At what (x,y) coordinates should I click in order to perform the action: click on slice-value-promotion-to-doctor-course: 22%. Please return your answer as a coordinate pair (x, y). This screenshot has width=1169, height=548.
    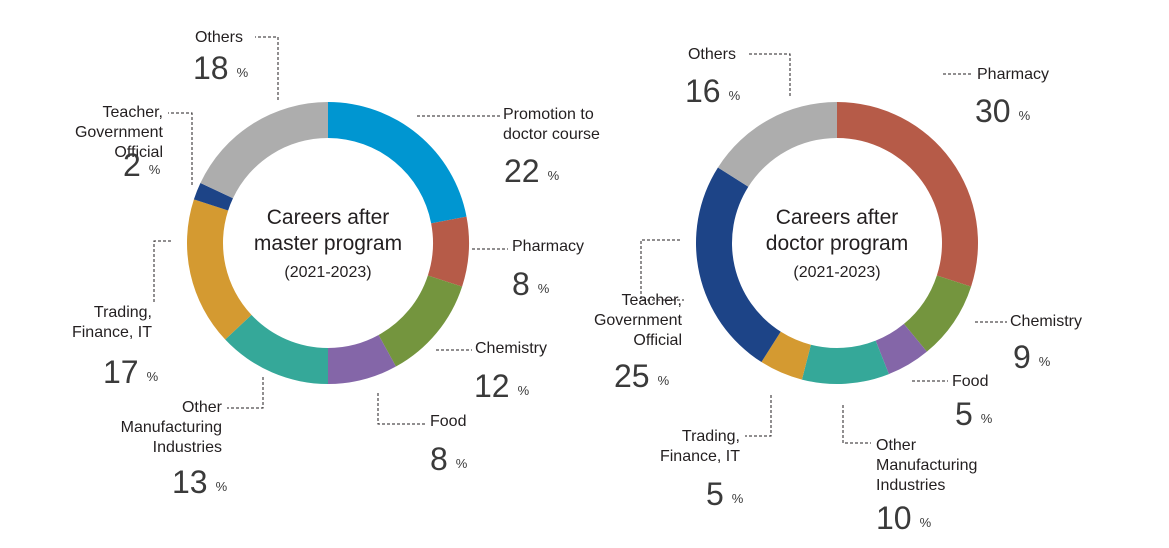
    Looking at the image, I should click on (532, 171).